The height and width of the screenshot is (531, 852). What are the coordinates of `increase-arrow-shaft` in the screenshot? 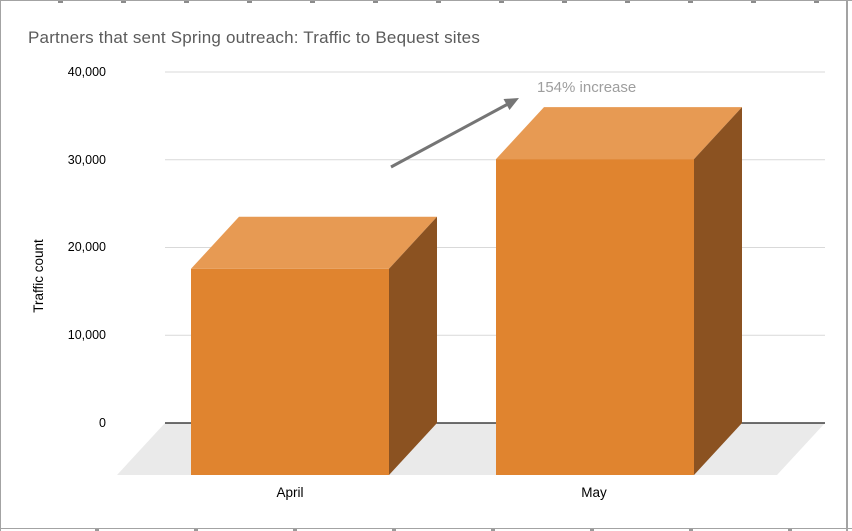 It's located at (449, 136).